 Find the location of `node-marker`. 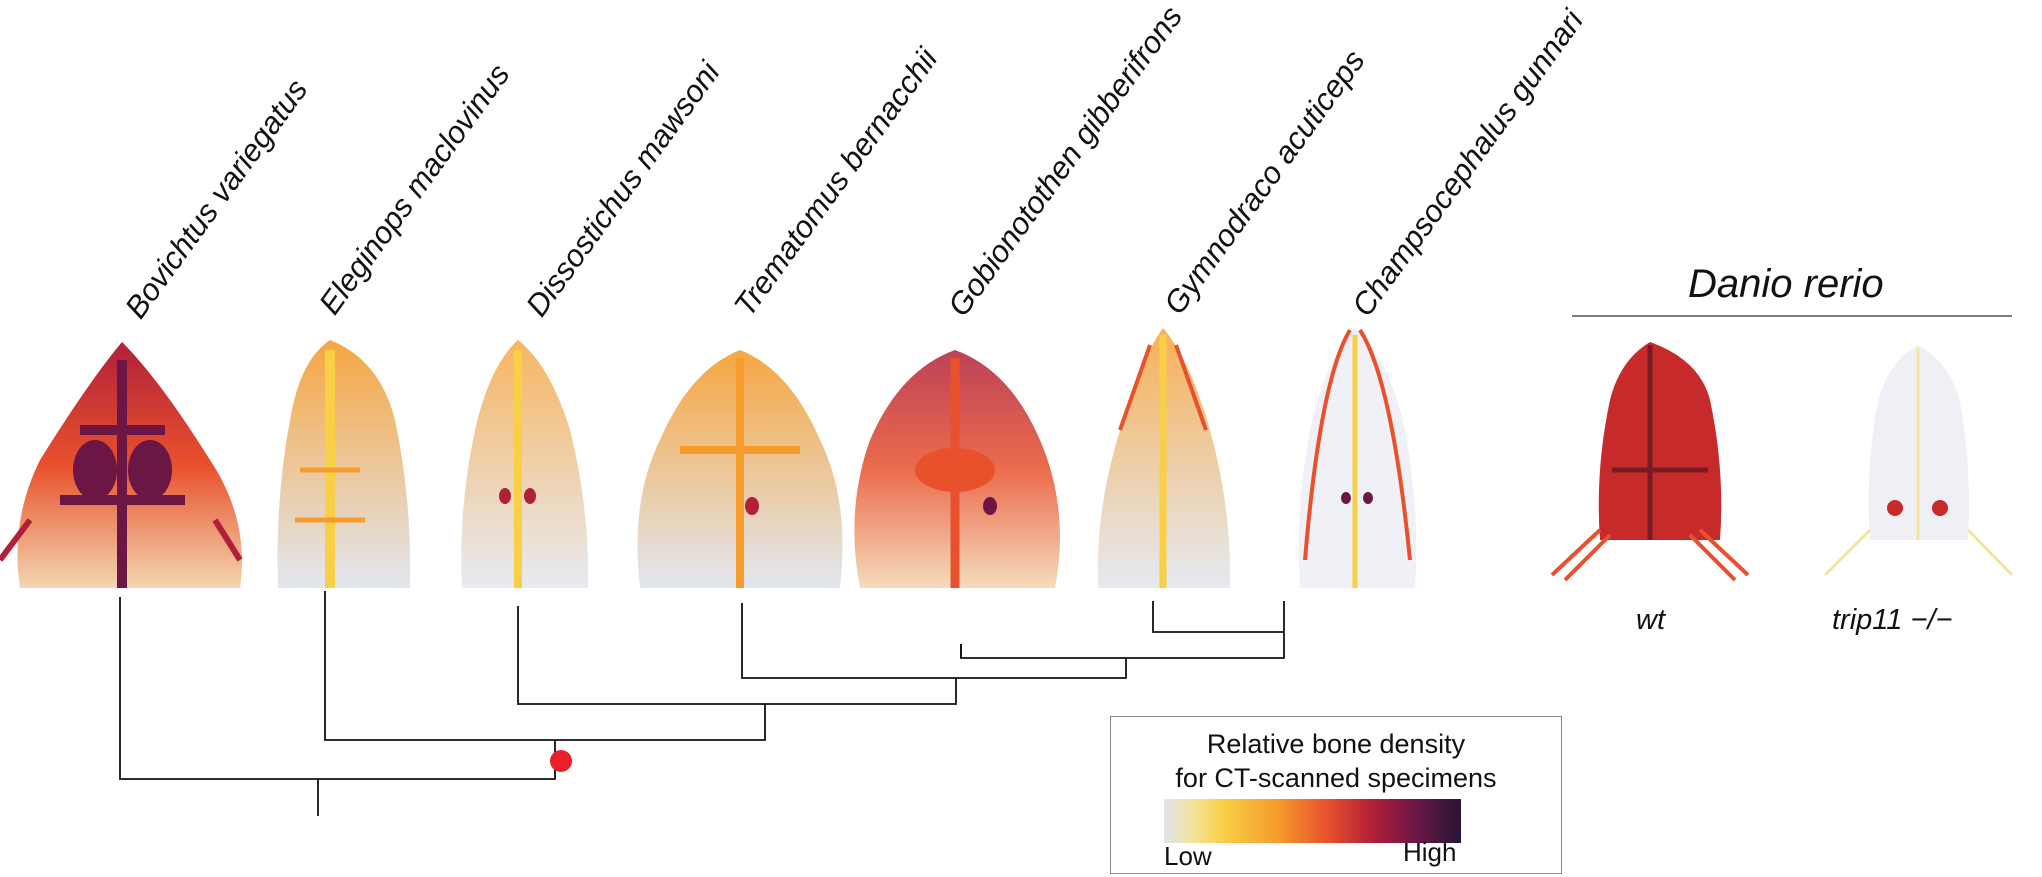

node-marker is located at coordinates (561, 761).